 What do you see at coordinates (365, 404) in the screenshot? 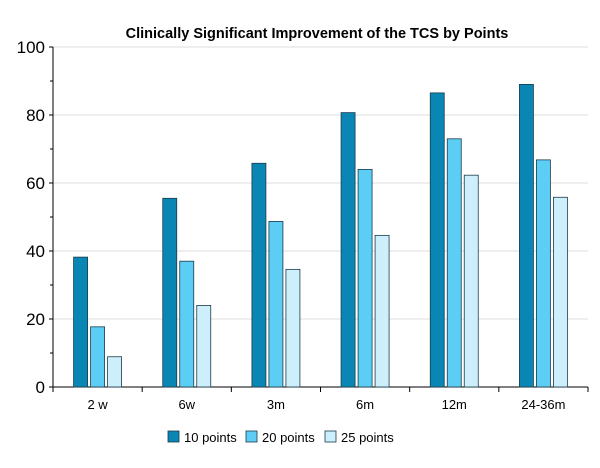
I see `x-tick-label: 6m` at bounding box center [365, 404].